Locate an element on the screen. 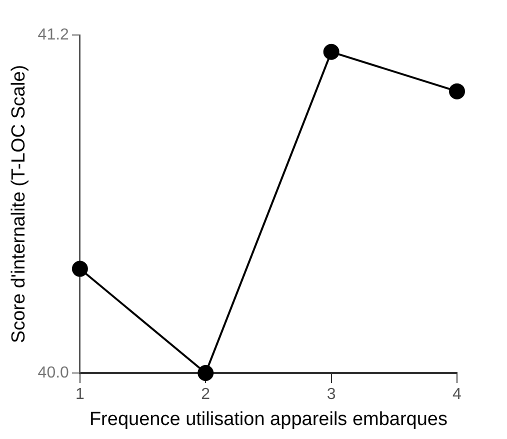  y-axis-title: Score d'internalite (T-LOC Scale) is located at coordinates (19, 204).